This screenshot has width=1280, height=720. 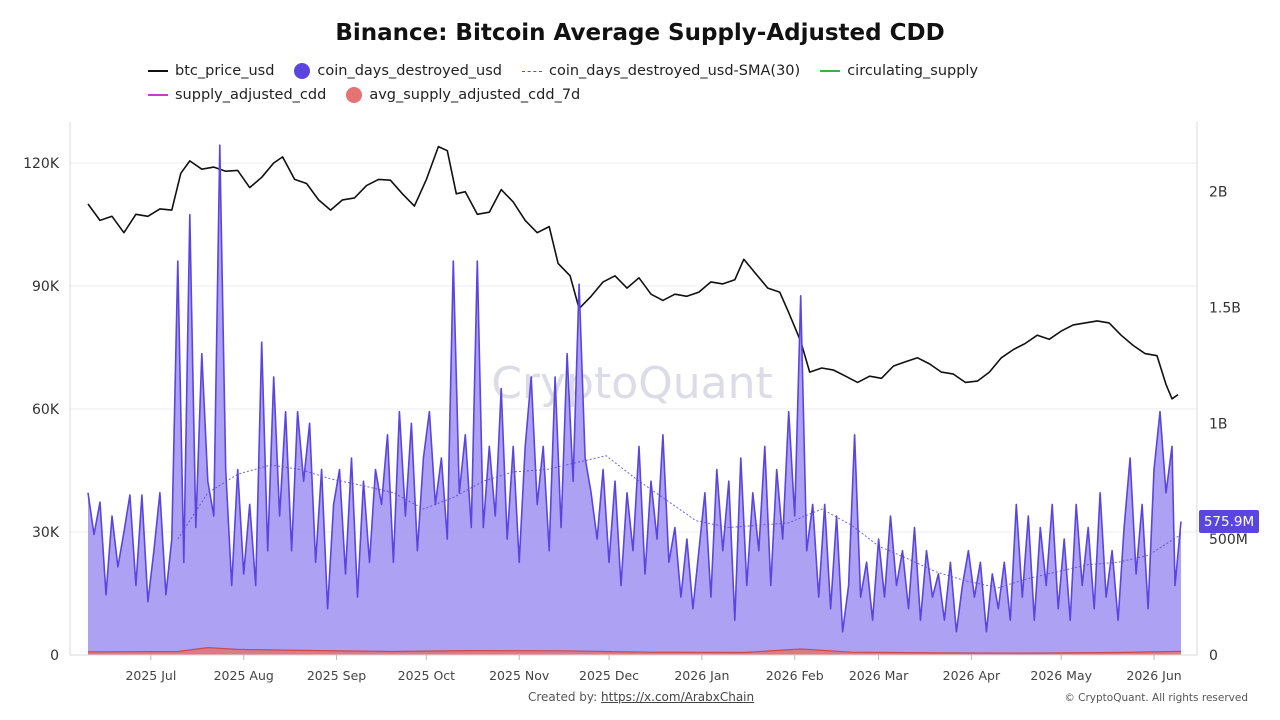 What do you see at coordinates (54, 656) in the screenshot?
I see `left-tick-label: 0` at bounding box center [54, 656].